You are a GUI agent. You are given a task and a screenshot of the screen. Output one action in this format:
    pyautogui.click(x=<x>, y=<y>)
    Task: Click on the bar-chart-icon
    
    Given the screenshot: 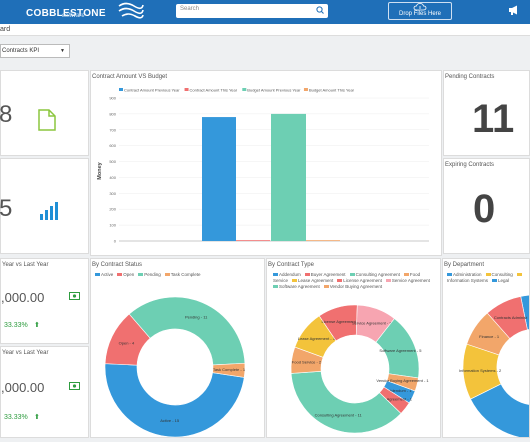 What is the action you would take?
    pyautogui.click(x=49, y=211)
    